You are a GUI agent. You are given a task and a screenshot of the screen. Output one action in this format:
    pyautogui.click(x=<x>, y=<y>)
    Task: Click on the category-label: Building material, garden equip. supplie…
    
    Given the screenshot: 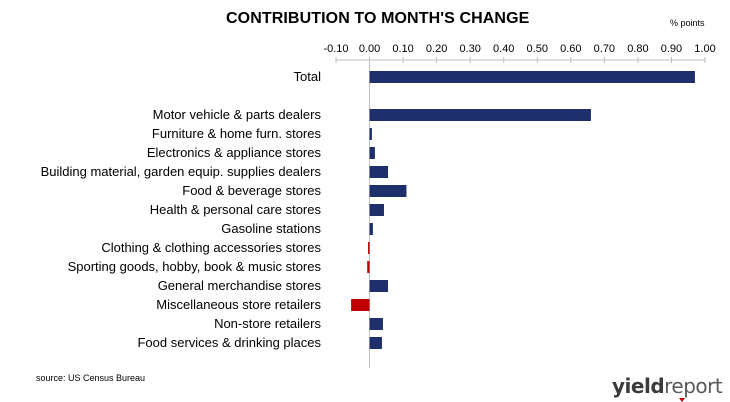 What is the action you would take?
    pyautogui.click(x=181, y=171)
    